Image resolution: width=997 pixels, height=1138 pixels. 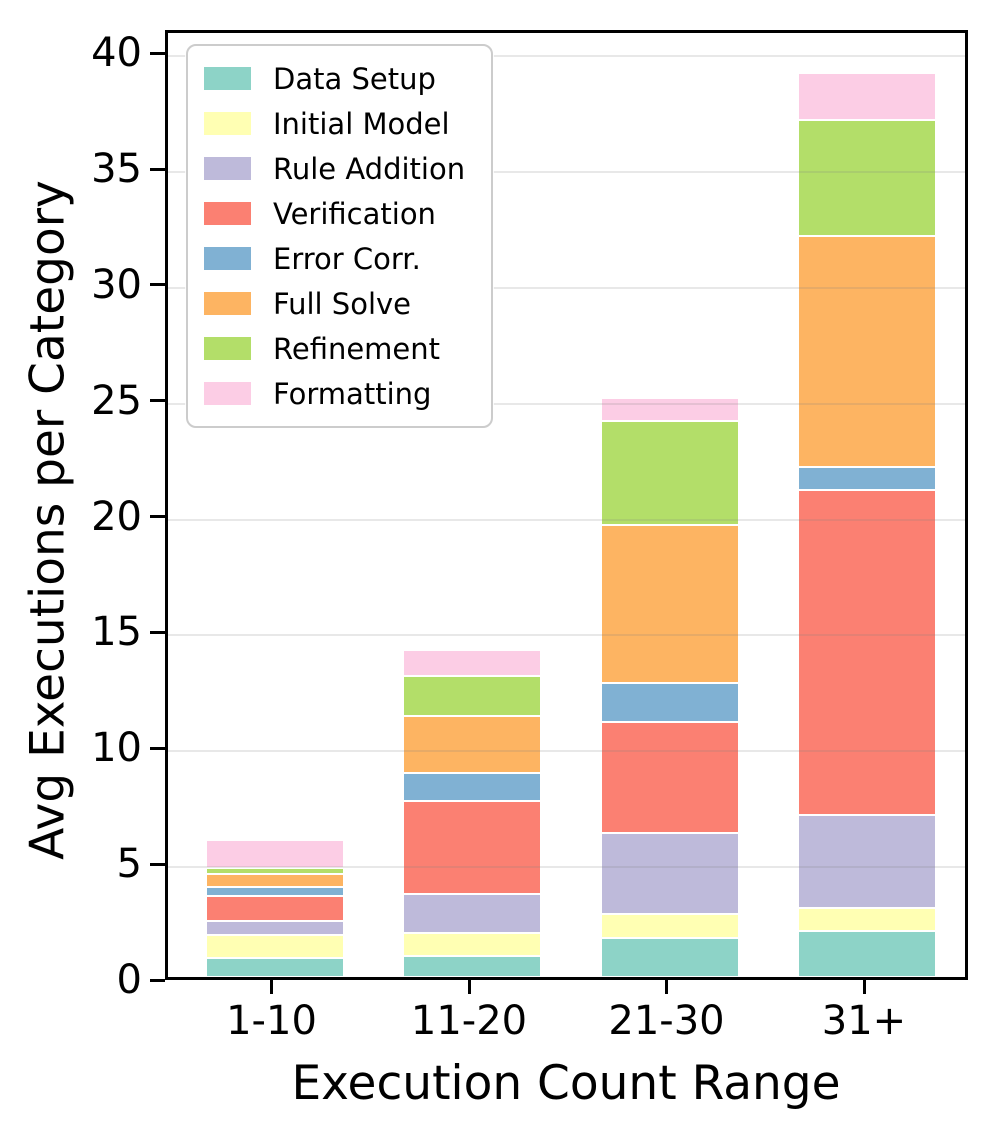 What do you see at coordinates (274, 880) in the screenshot?
I see `bar-segment-1-10-full-solve` at bounding box center [274, 880].